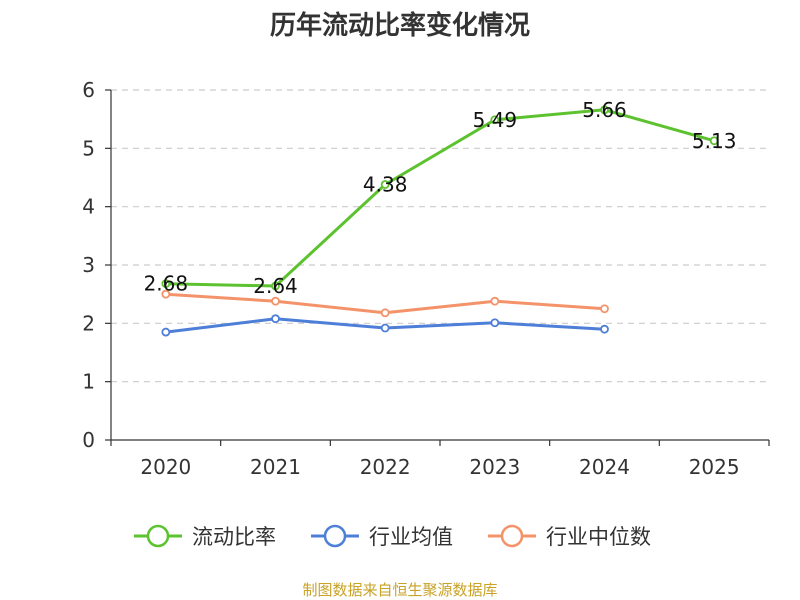  I want to click on x-tick-label: 2025, so click(714, 467).